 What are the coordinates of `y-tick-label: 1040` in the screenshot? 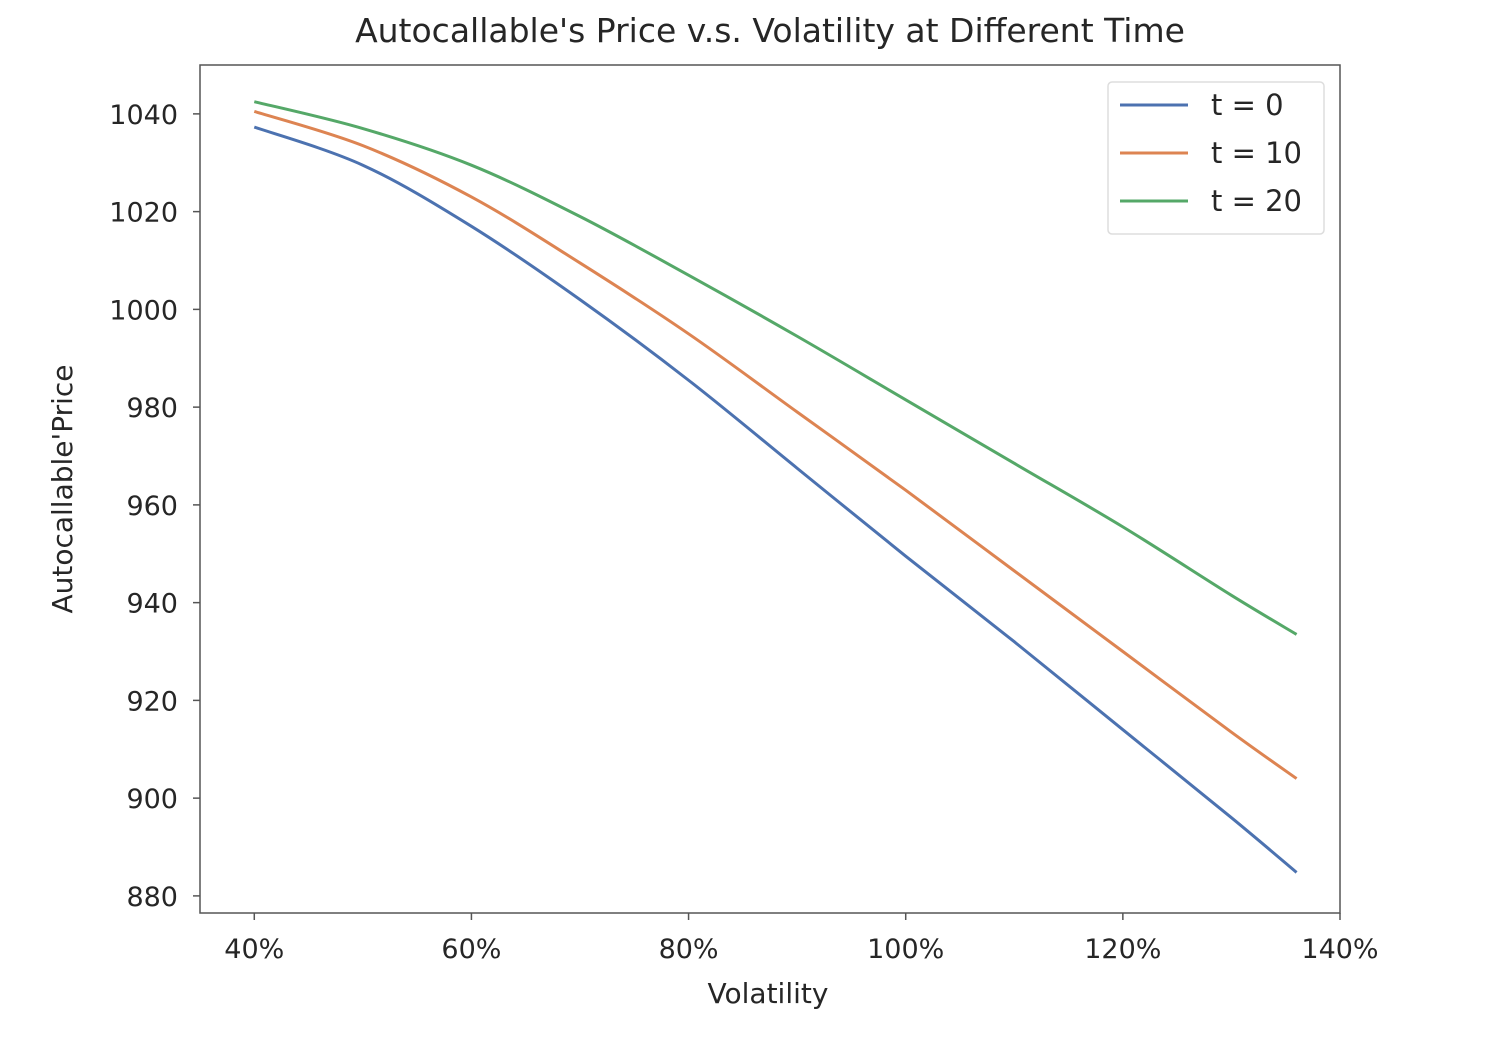 It's located at (143, 115).